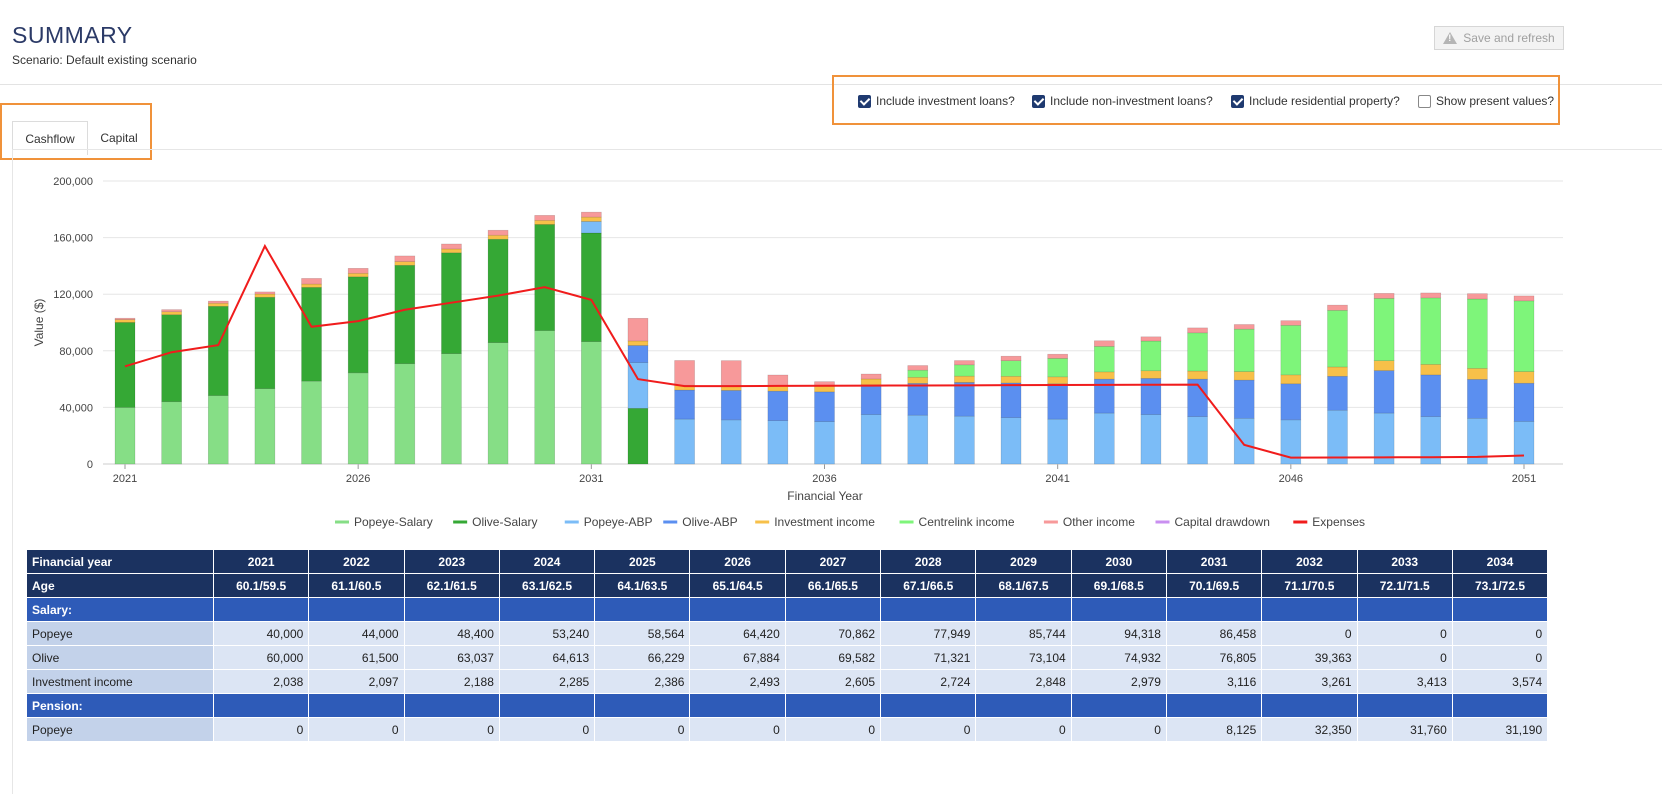  I want to click on tab-capital: Capital, so click(119, 138).